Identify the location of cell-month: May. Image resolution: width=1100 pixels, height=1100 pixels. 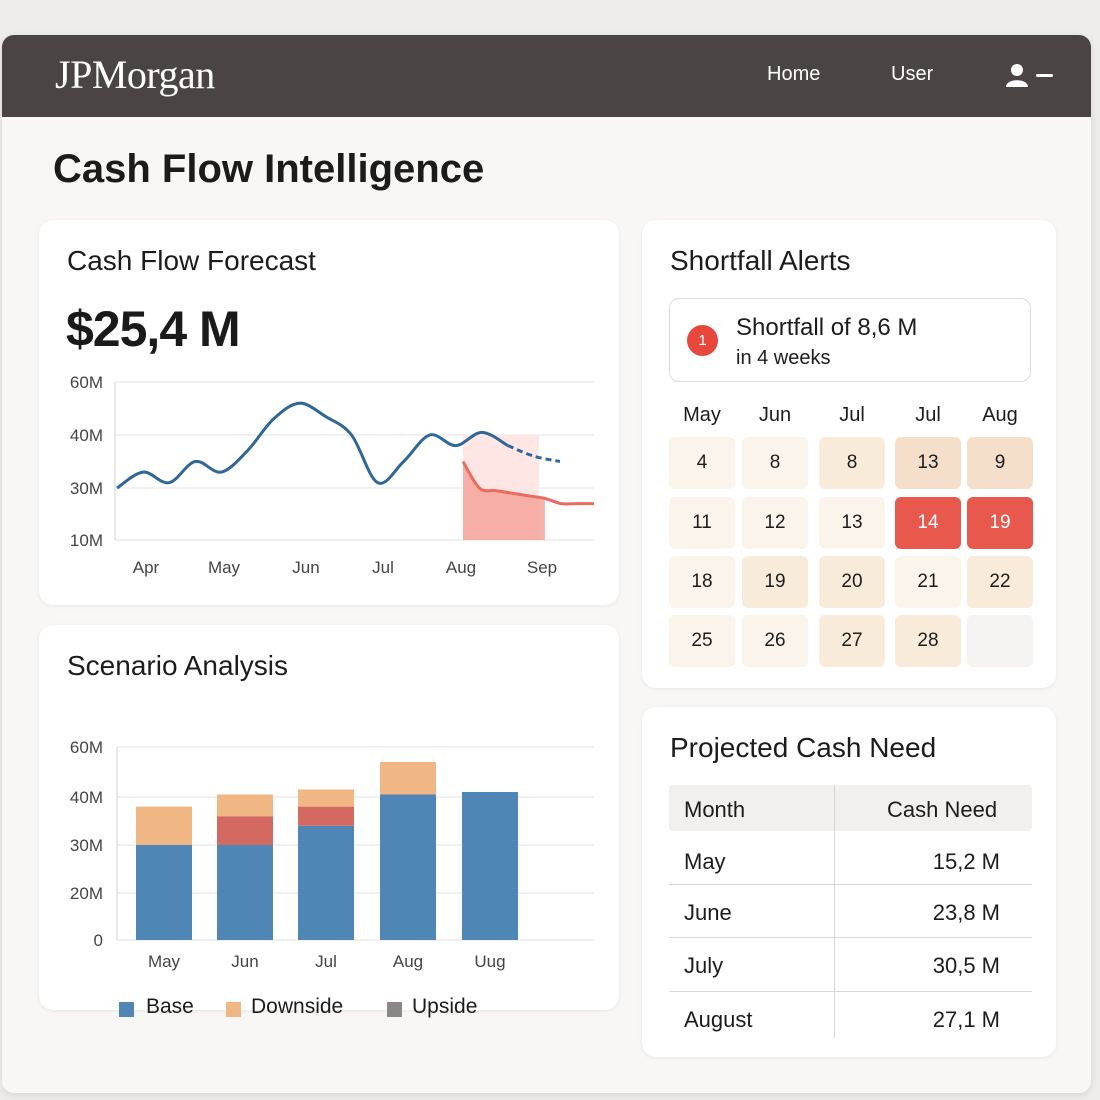
(705, 861).